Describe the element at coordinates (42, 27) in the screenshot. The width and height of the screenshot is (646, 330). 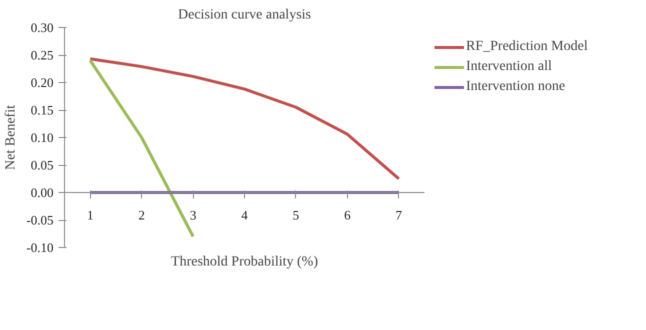
I see `y-tick-label: 0.30` at that location.